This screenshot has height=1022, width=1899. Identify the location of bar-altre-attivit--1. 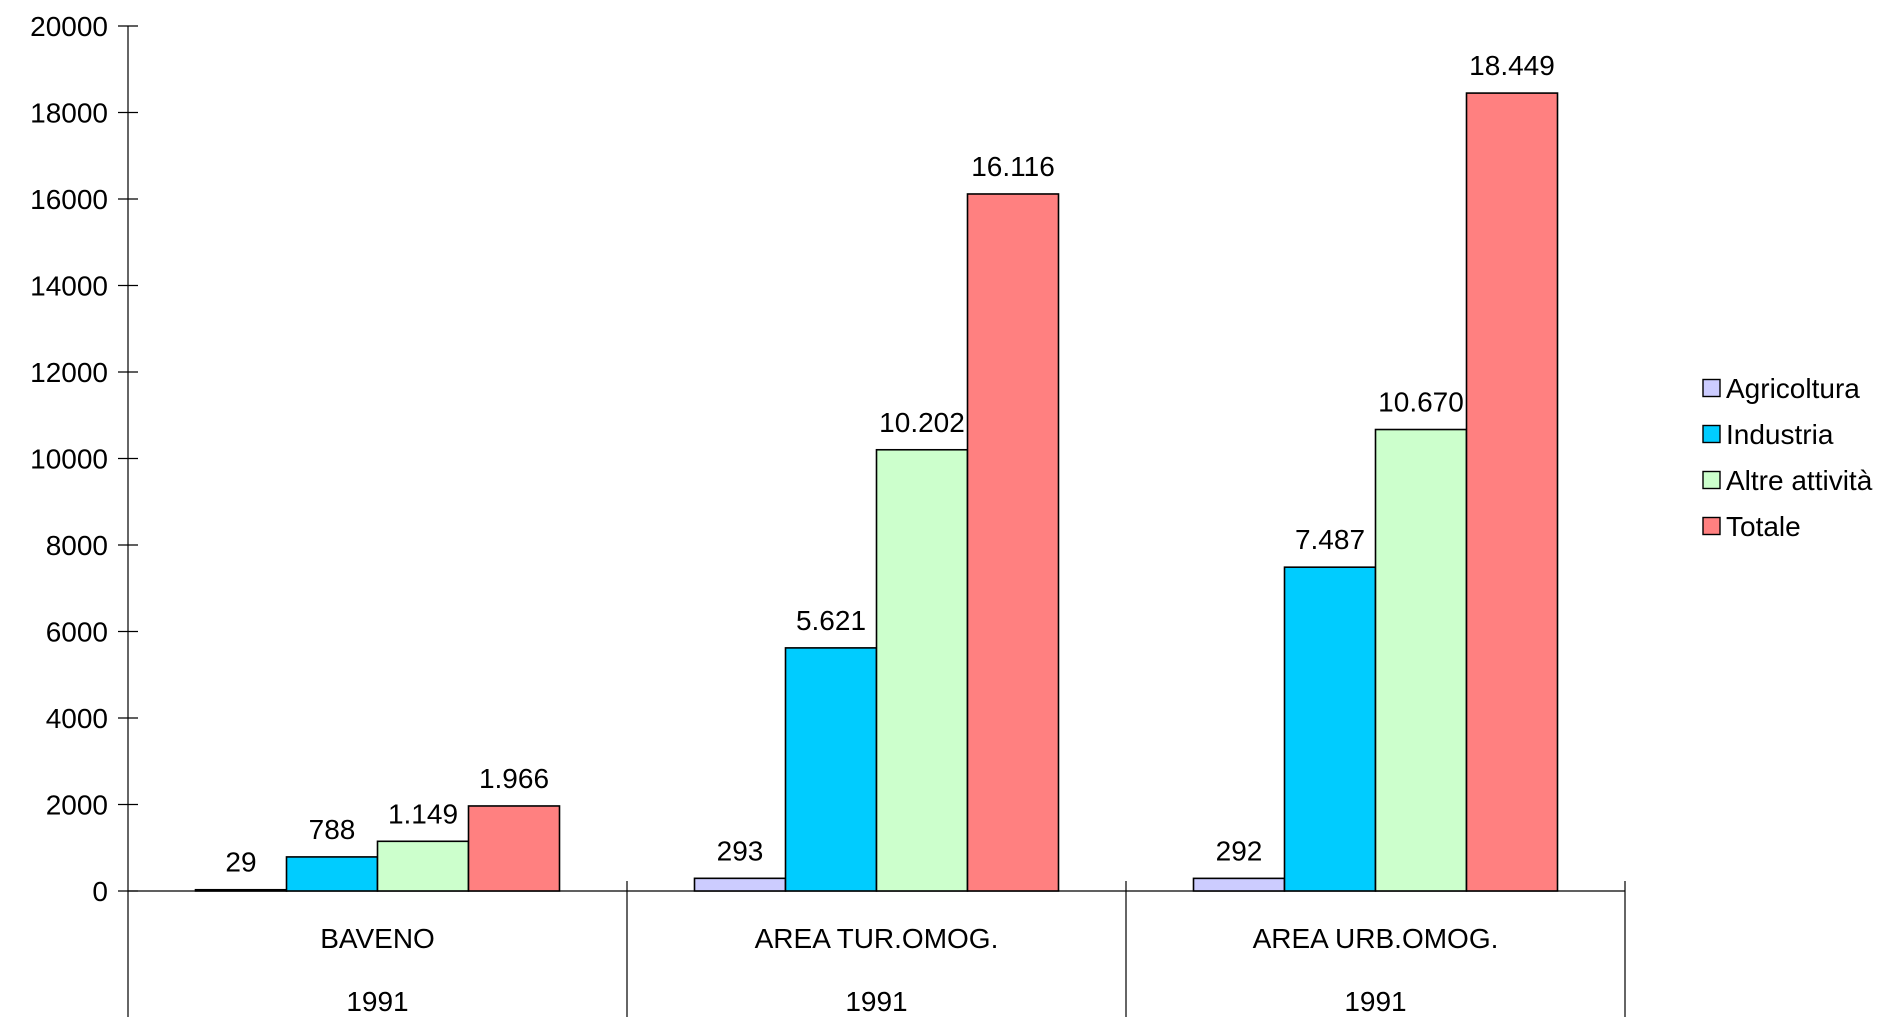
(922, 670).